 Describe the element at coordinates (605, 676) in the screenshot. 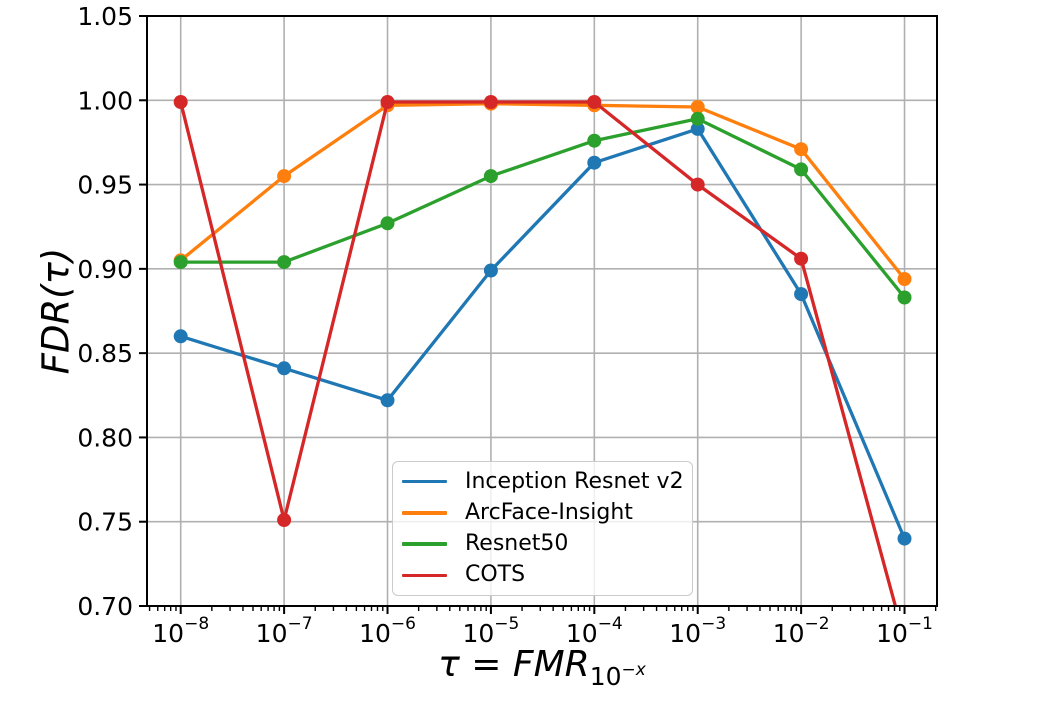

I see `x-axis-label-subscript: 10` at that location.